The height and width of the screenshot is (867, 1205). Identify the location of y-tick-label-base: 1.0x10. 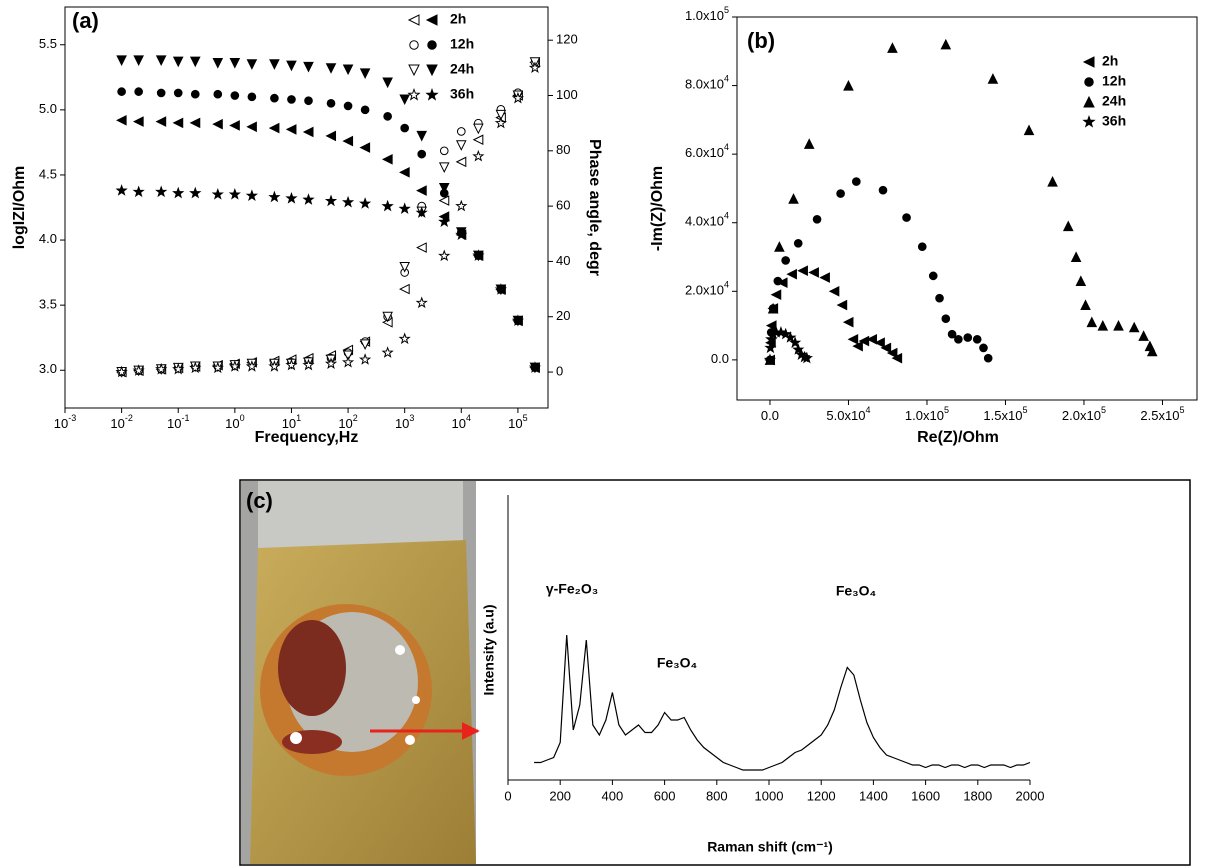
(704, 15).